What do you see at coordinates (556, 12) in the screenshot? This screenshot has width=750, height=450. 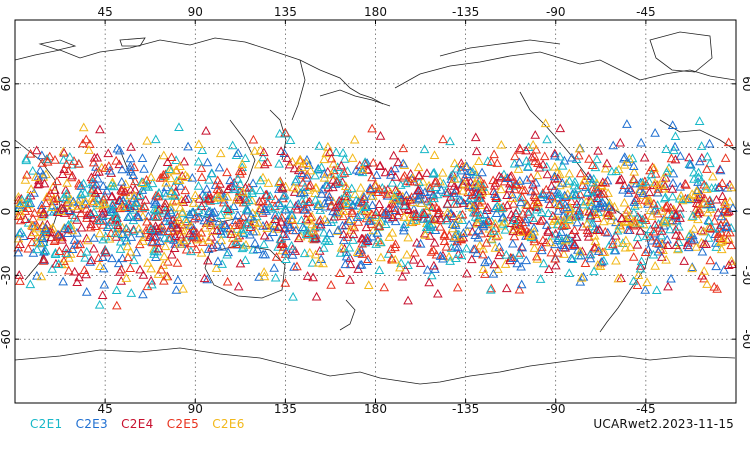 I see `lon-tick-label-top: -90` at bounding box center [556, 12].